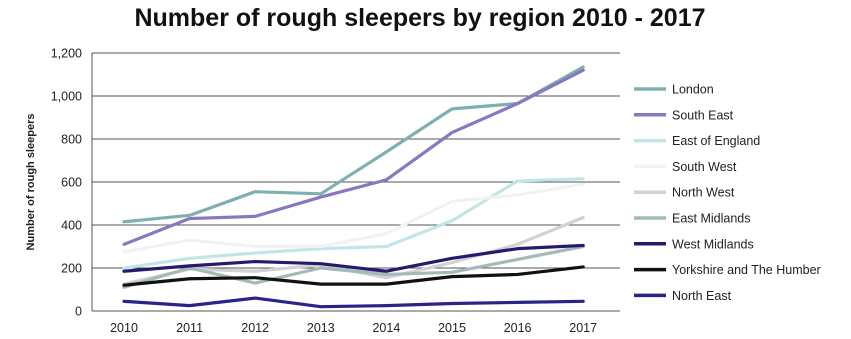  Describe the element at coordinates (693, 90) in the screenshot. I see `legend-label-london: London` at that location.